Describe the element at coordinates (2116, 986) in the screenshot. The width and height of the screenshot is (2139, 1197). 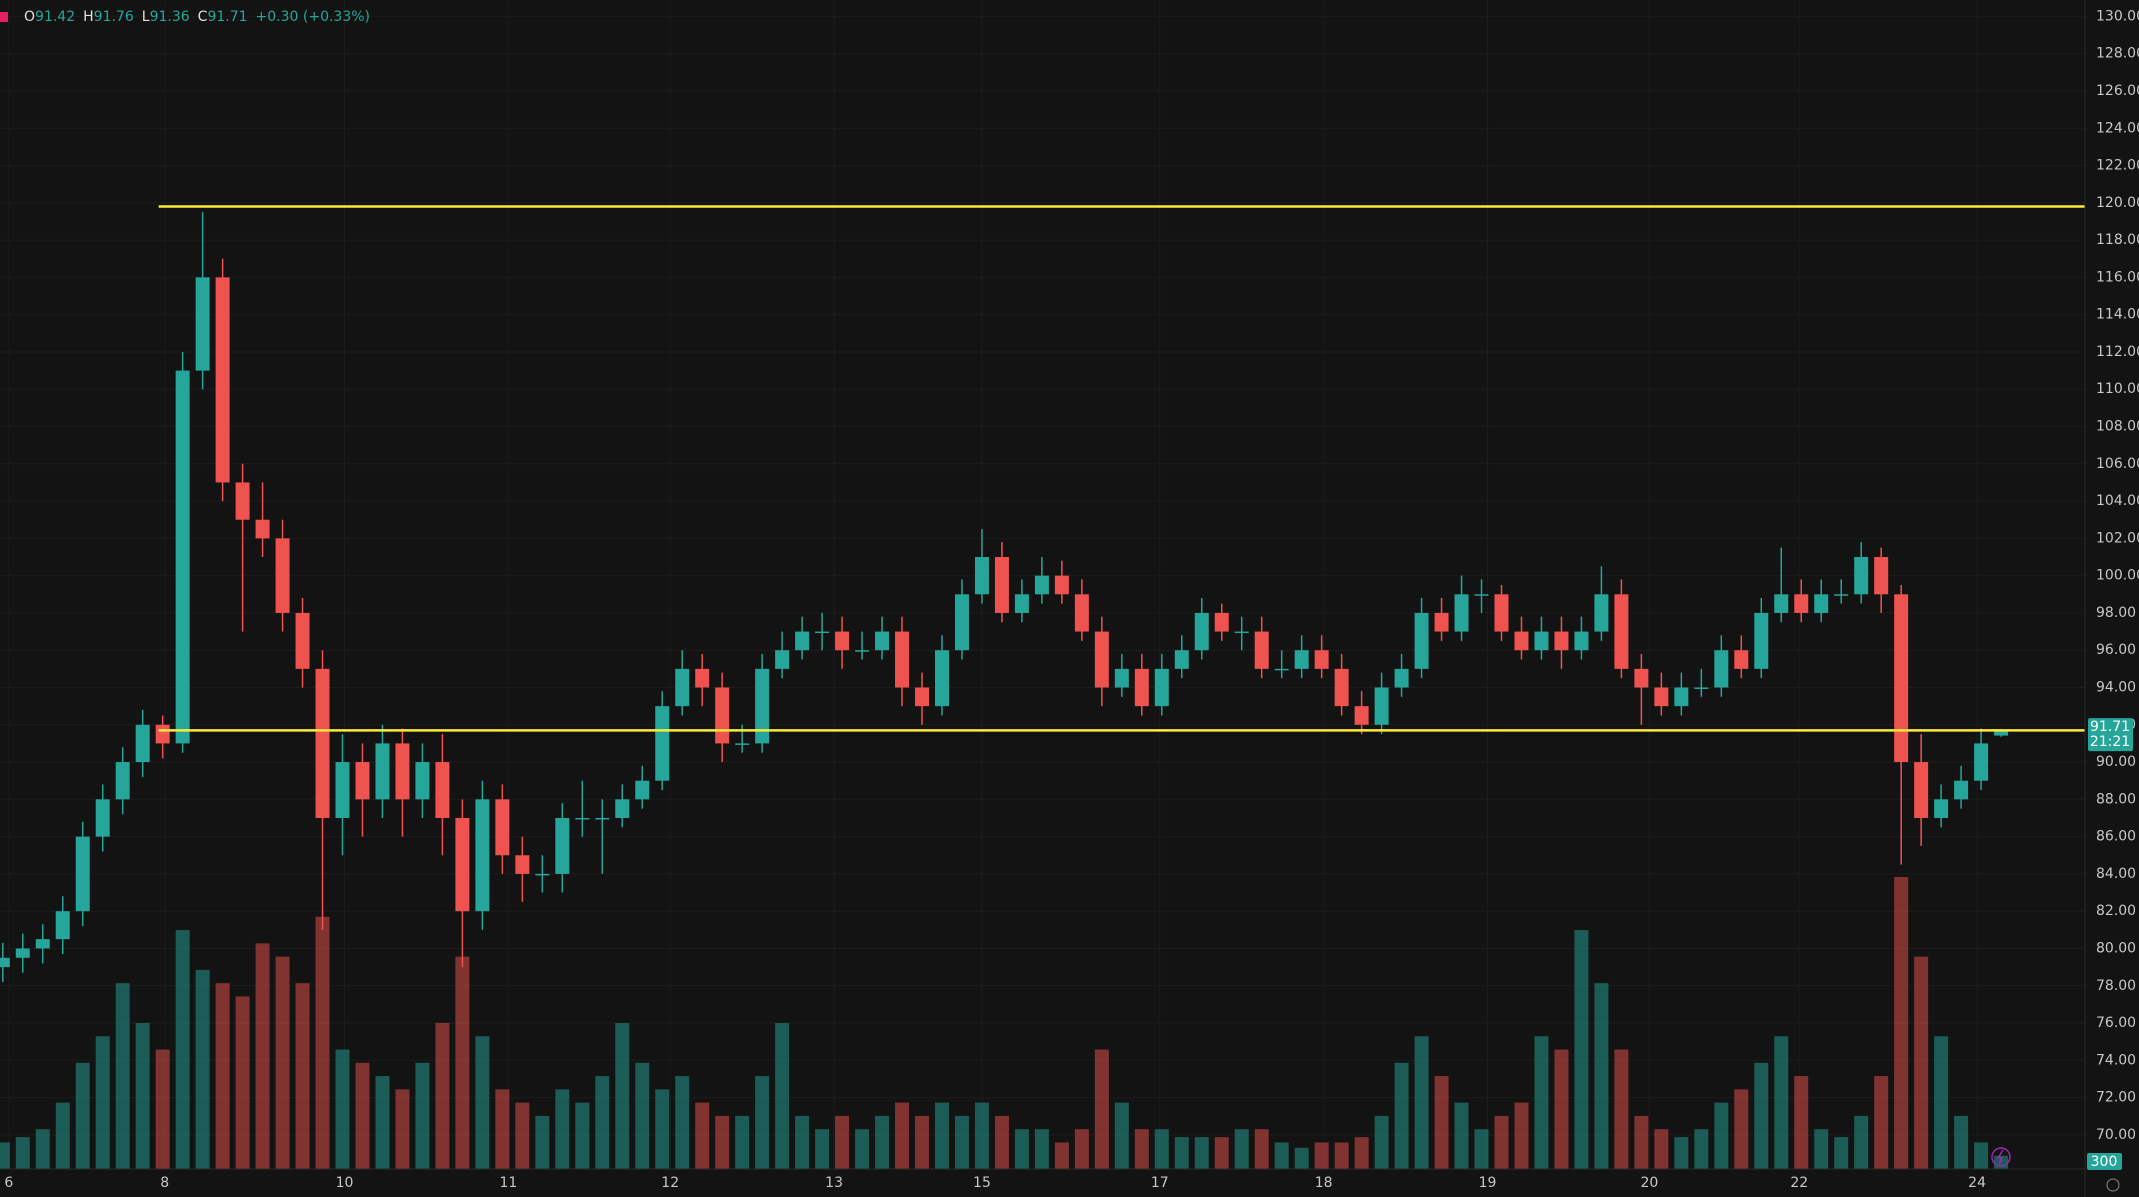
I see `y-tick-label: 78.00` at that location.